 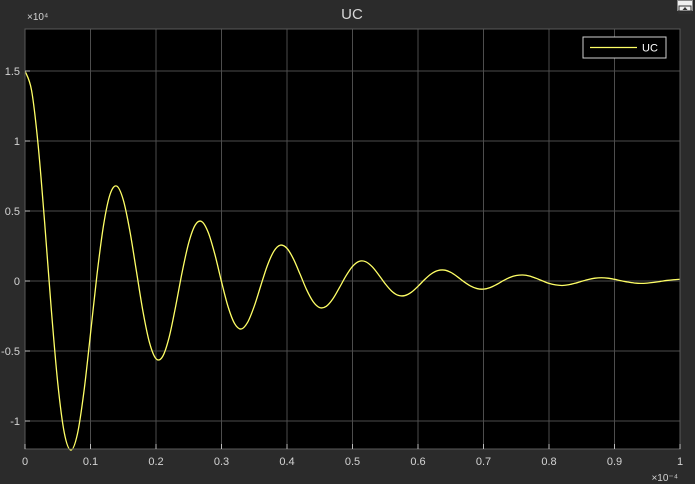 I want to click on x-exponent-label: ×10⁻⁴, so click(x=664, y=478).